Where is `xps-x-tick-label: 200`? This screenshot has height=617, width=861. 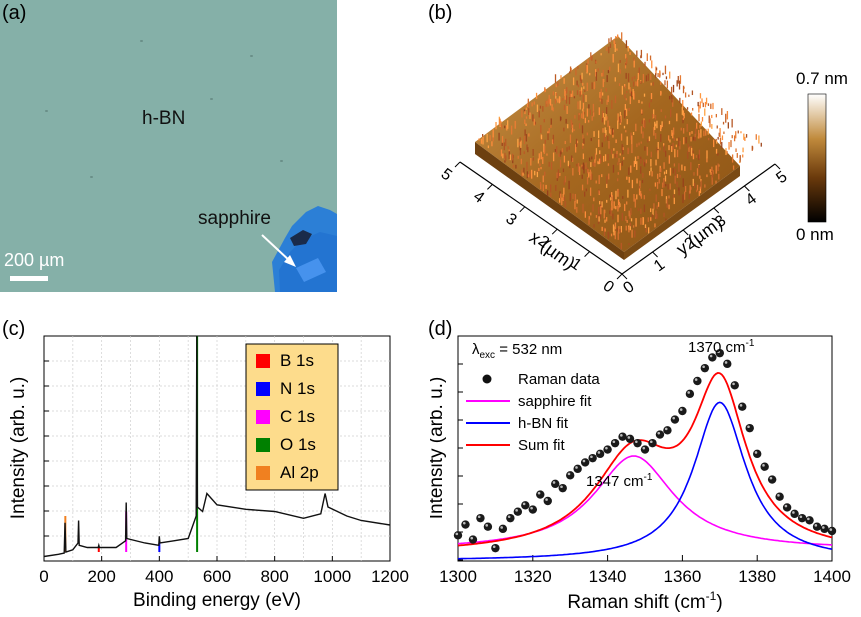
xps-x-tick-label: 200 is located at coordinates (101, 576).